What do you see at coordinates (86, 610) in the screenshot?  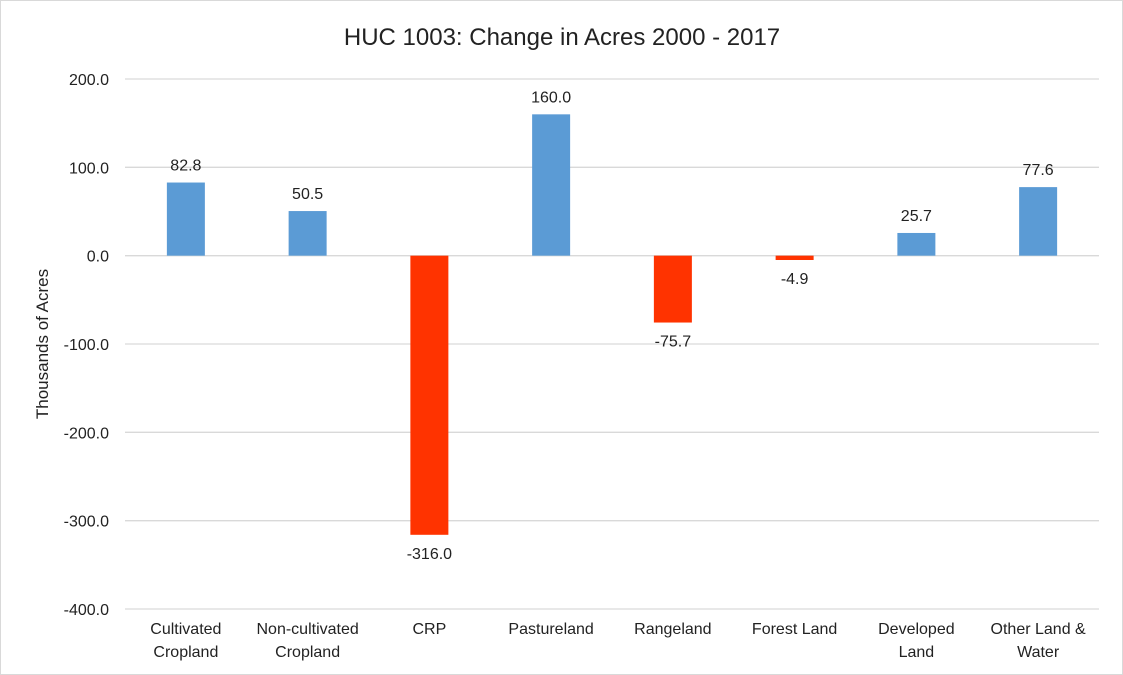 I see `y-tick-label: -400.0` at bounding box center [86, 610].